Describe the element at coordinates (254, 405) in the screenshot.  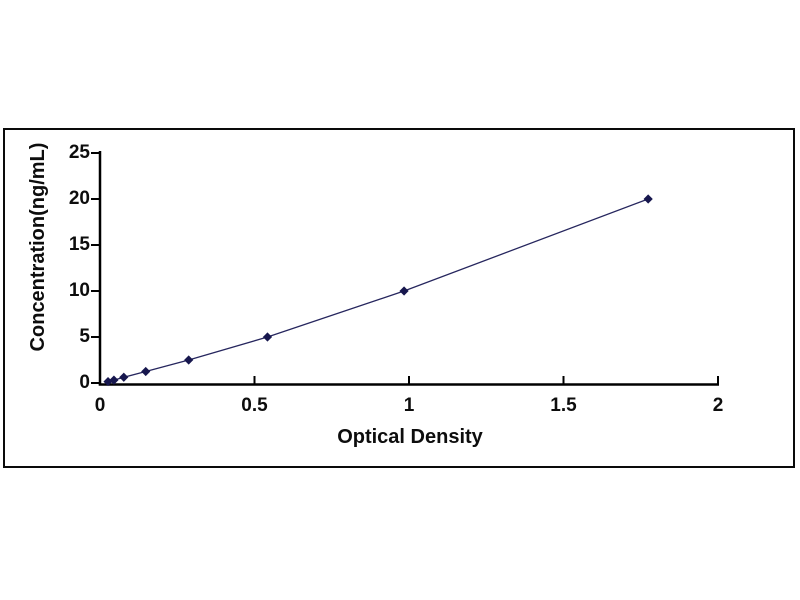
I see `x-tick-label: 0.5` at that location.